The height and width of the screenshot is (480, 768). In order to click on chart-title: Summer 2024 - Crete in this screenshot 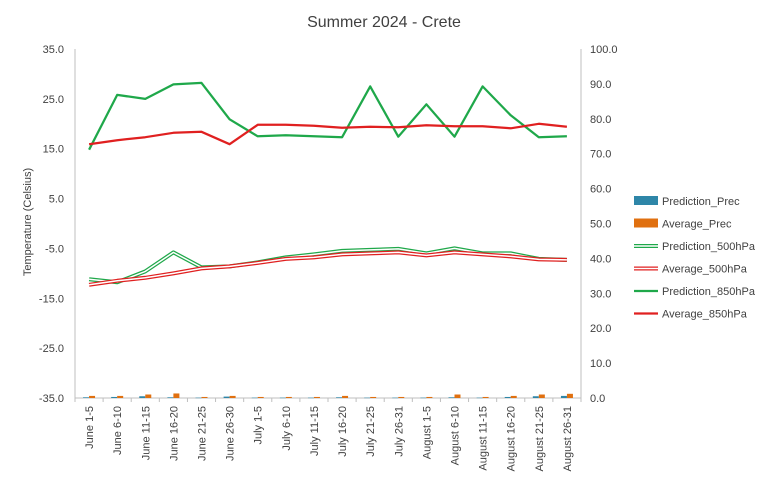, I will do `click(384, 22)`.